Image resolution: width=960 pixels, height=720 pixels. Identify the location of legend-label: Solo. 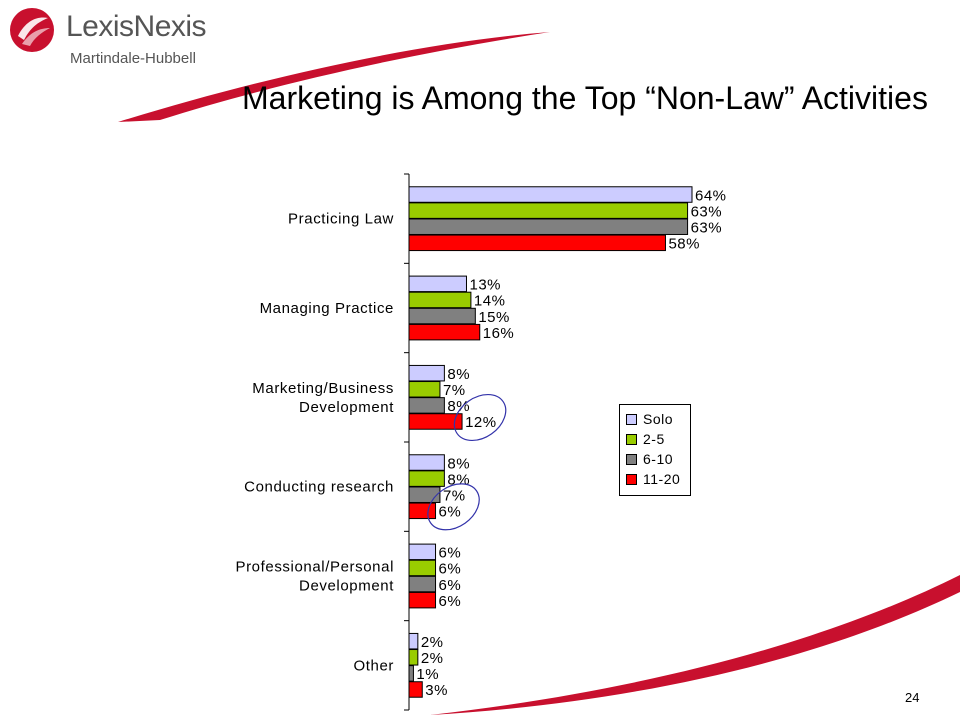
(658, 419).